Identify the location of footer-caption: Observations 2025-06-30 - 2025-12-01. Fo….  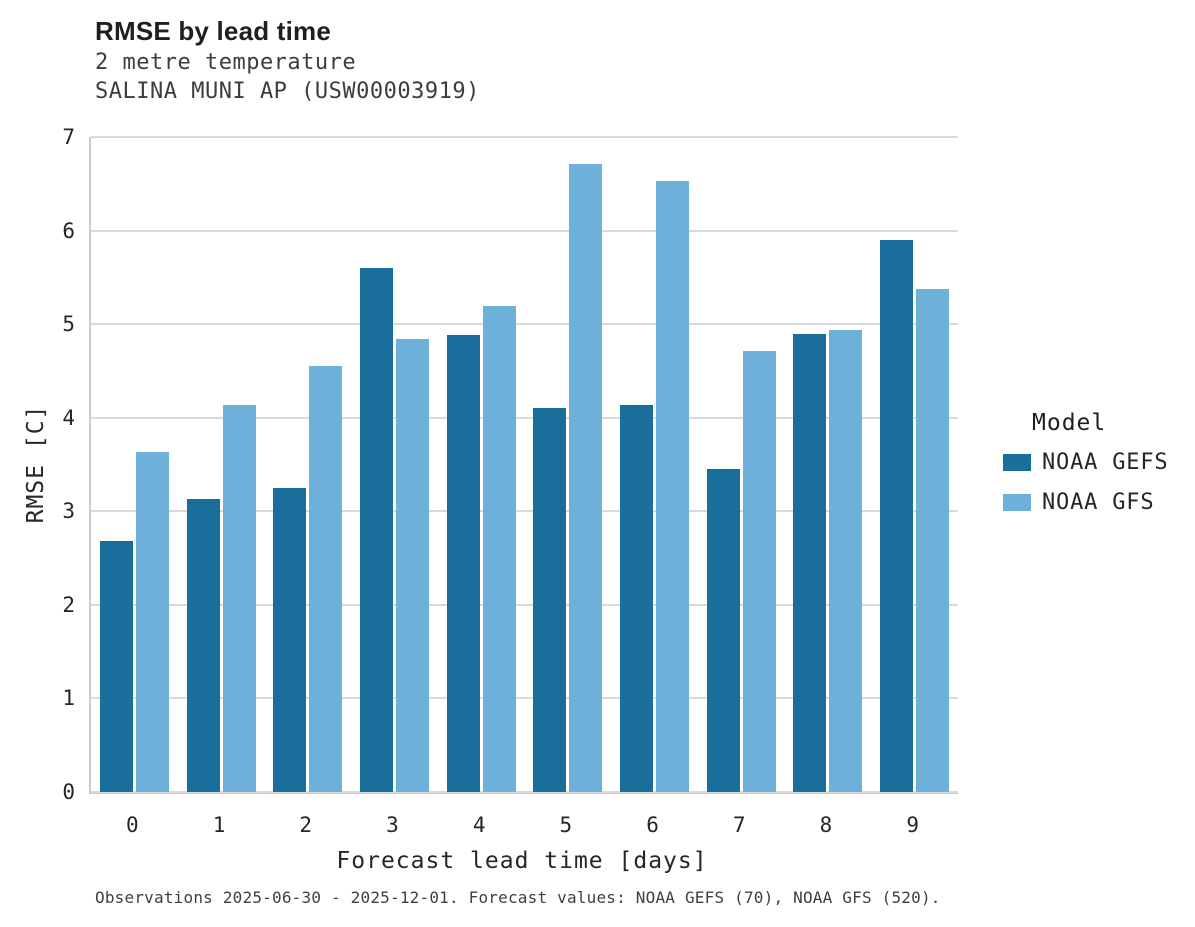
(518, 897).